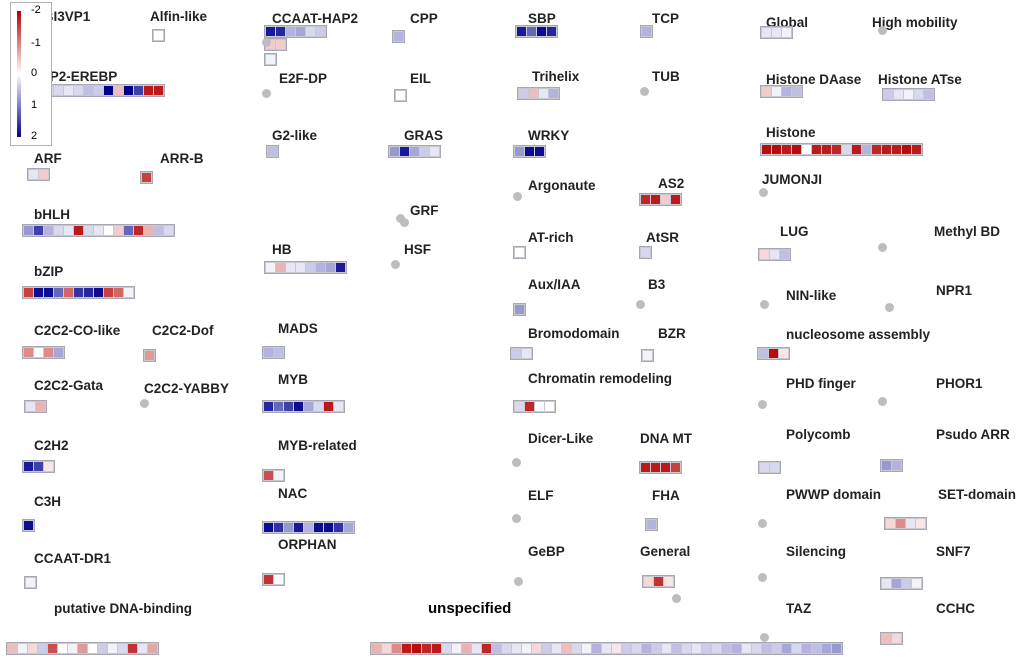 The width and height of the screenshot is (1024, 662). I want to click on heatmap-strip-dna-mt, so click(660, 467).